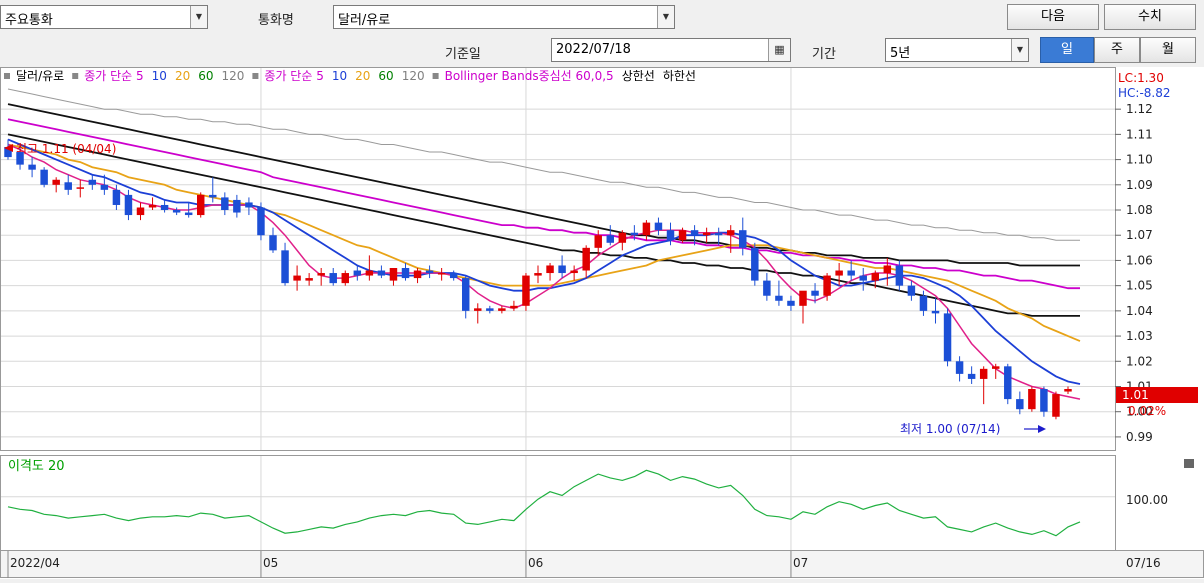 This screenshot has height=583, width=1204. Describe the element at coordinates (233, 76) in the screenshot. I see `legend-item: 120` at that location.